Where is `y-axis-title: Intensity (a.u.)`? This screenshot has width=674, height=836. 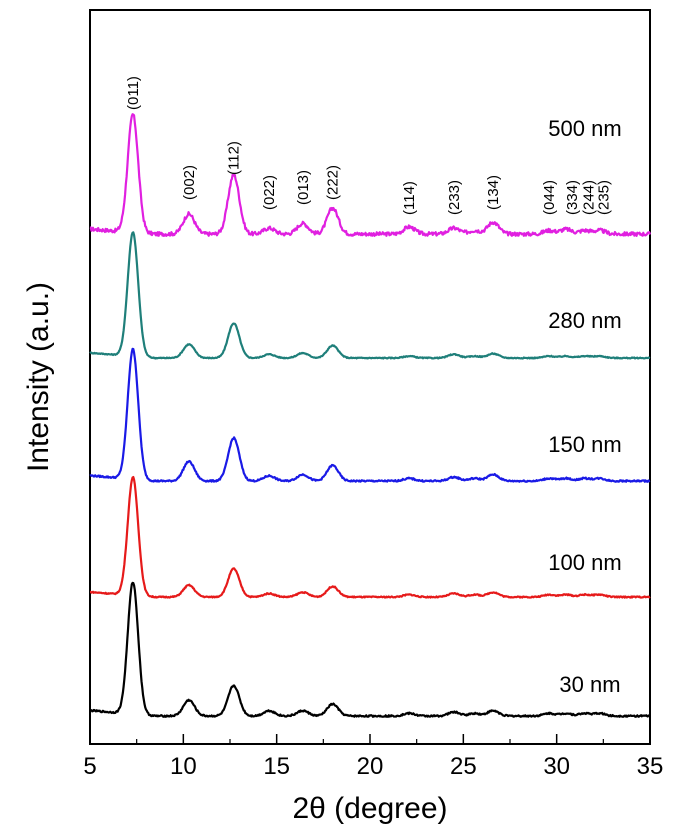 y-axis-title: Intensity (a.u.) is located at coordinates (38, 377).